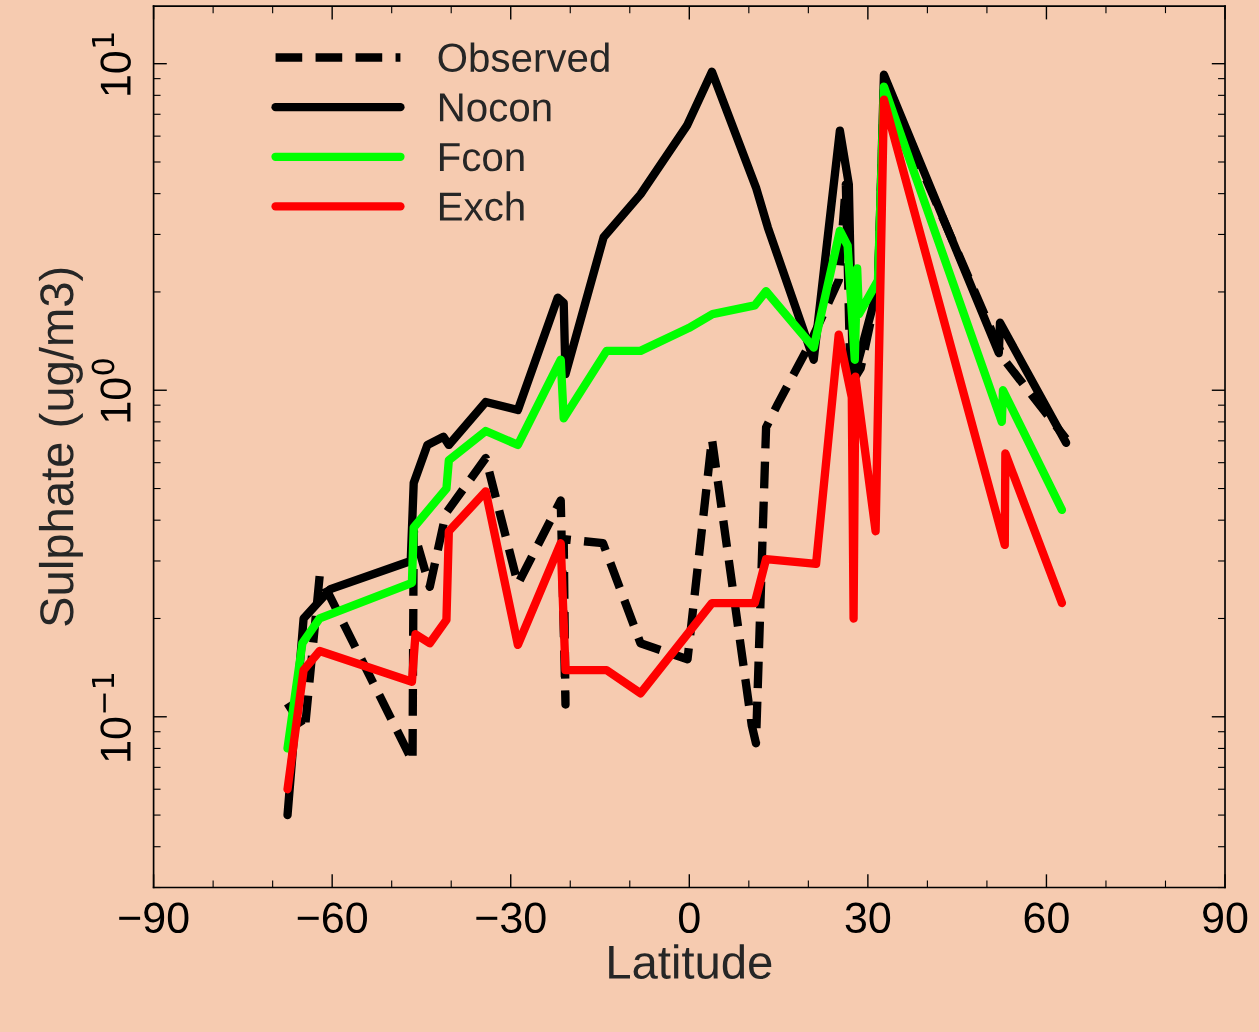 The height and width of the screenshot is (1032, 1259). What do you see at coordinates (111, 717) in the screenshot?
I see `y-tick-label: 10$^{−1}$` at bounding box center [111, 717].